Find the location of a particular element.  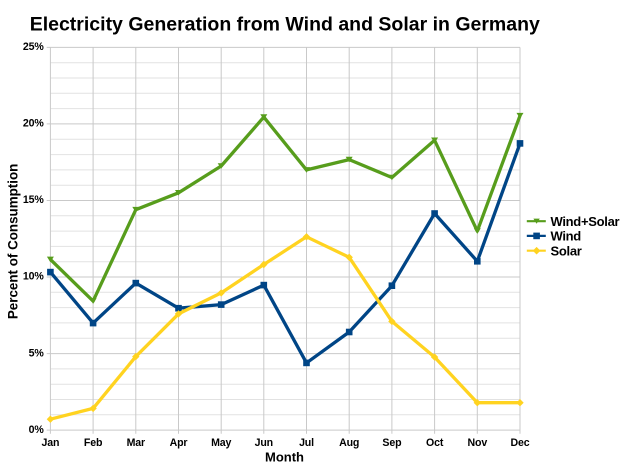

svg-text: Wind+Solar is located at coordinates (585, 221).